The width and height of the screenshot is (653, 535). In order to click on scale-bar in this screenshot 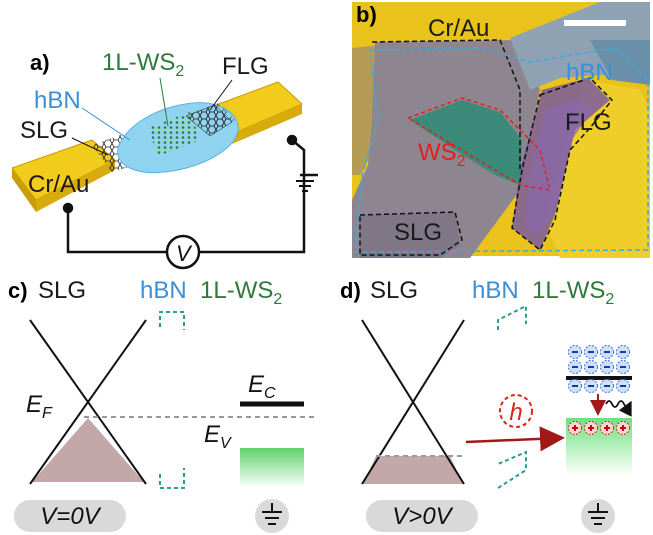, I will do `click(595, 23)`.